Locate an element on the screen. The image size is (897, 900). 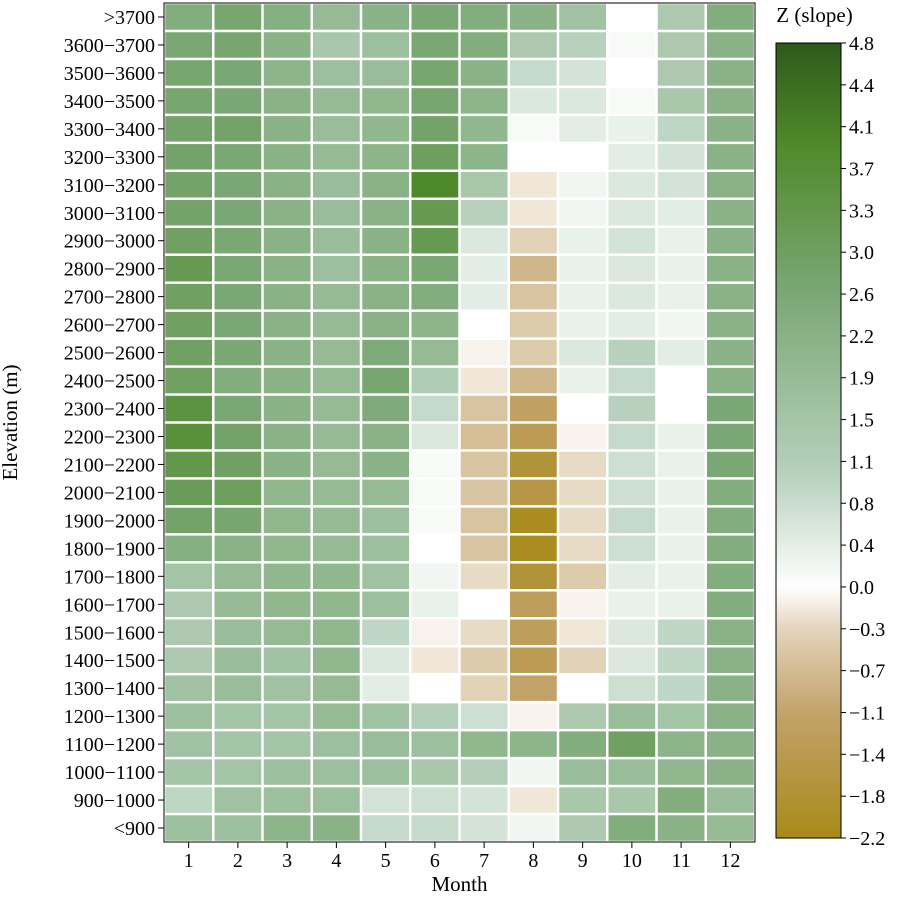
y-tick-label: 3200−3300 is located at coordinates (109, 158).